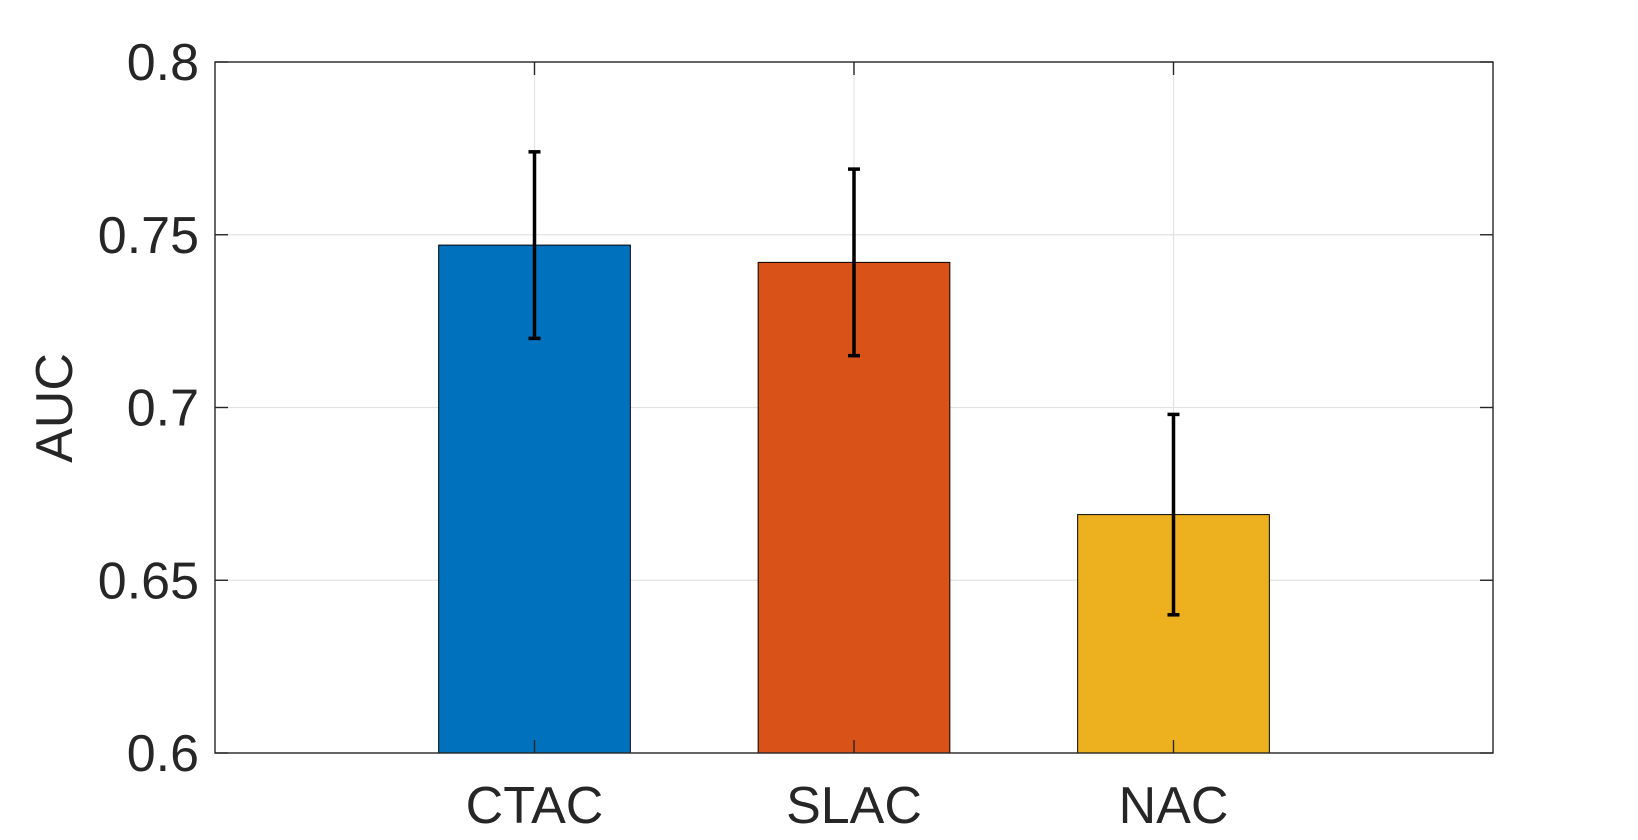 Image resolution: width=1638 pixels, height=840 pixels. I want to click on x-tick-label-slac: SLAC, so click(854, 806).